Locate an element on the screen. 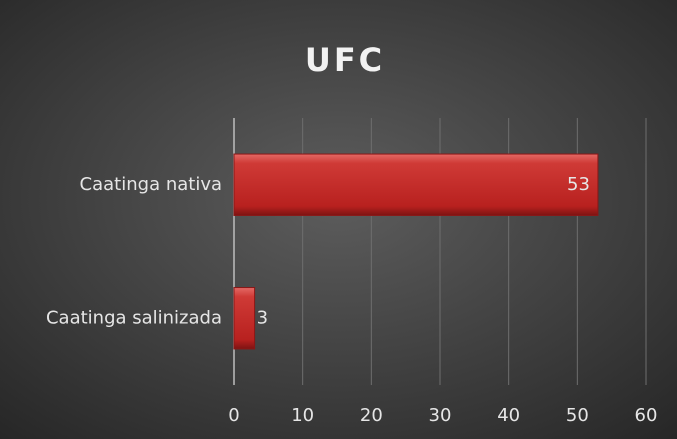 This screenshot has width=677, height=439. x-tick-label: 60 is located at coordinates (646, 415).